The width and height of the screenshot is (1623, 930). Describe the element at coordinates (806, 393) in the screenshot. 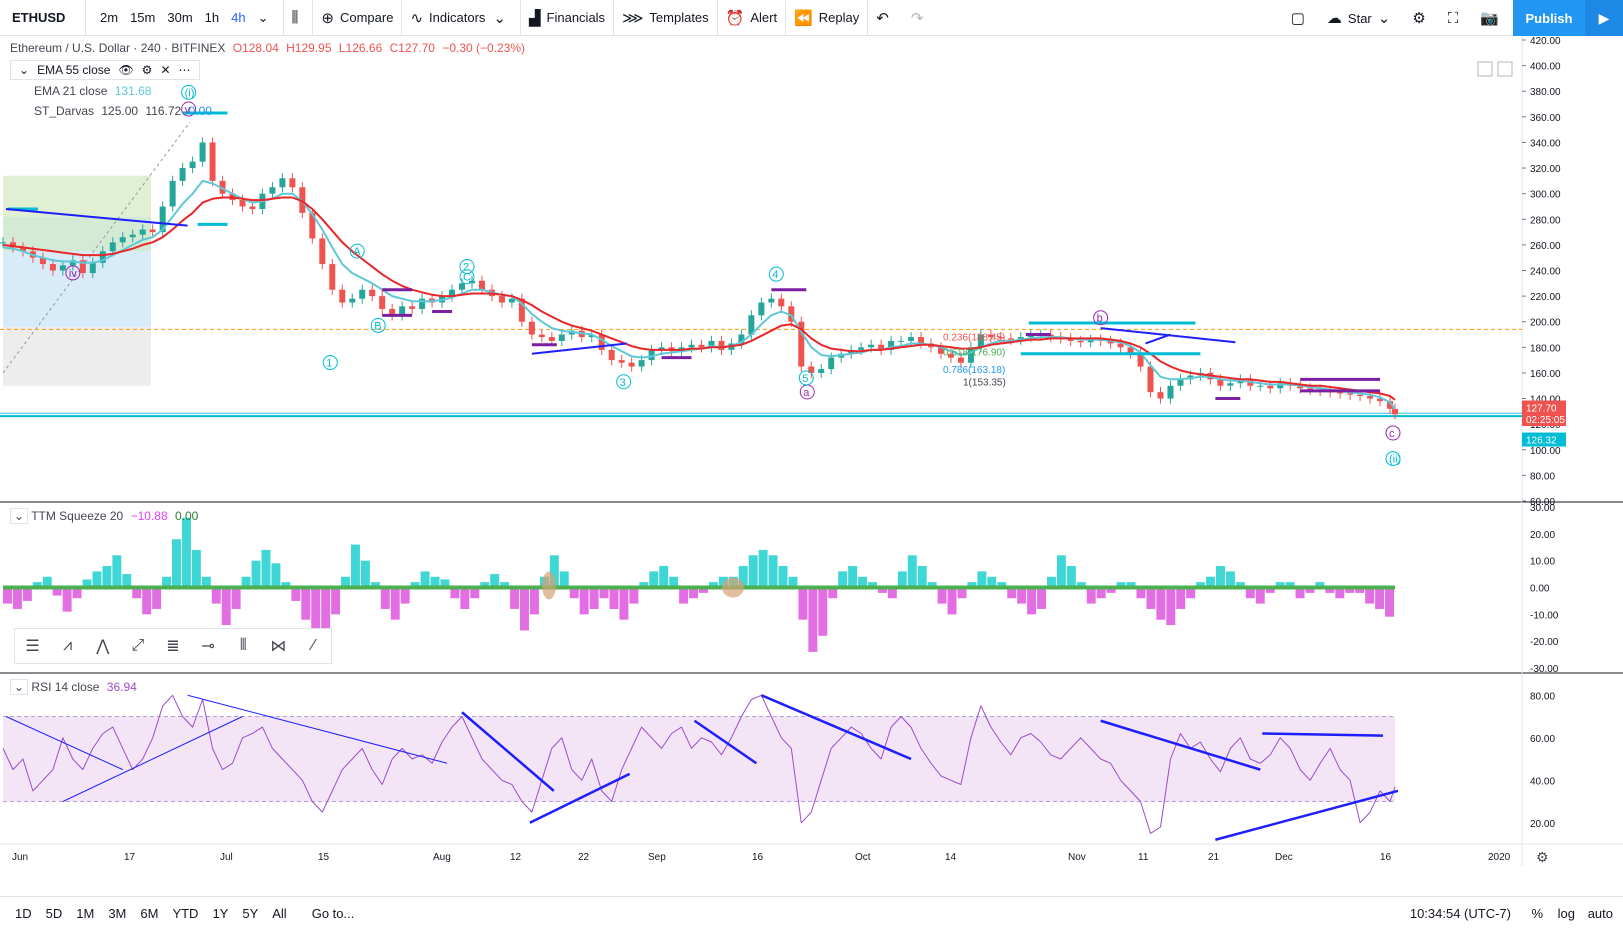

I see `wave-label: a` at that location.